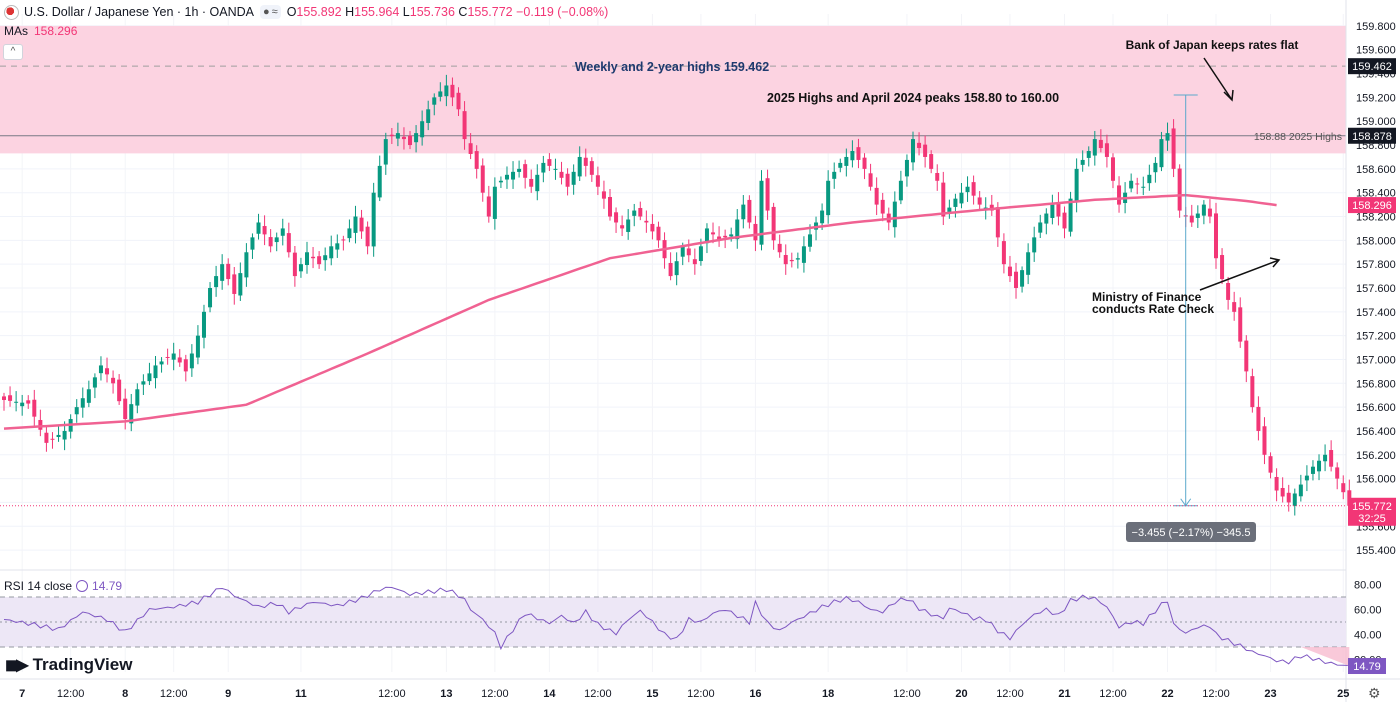 Image resolution: width=1400 pixels, height=702 pixels. I want to click on tradingview-logo: ◼▶ TradingView, so click(69, 664).